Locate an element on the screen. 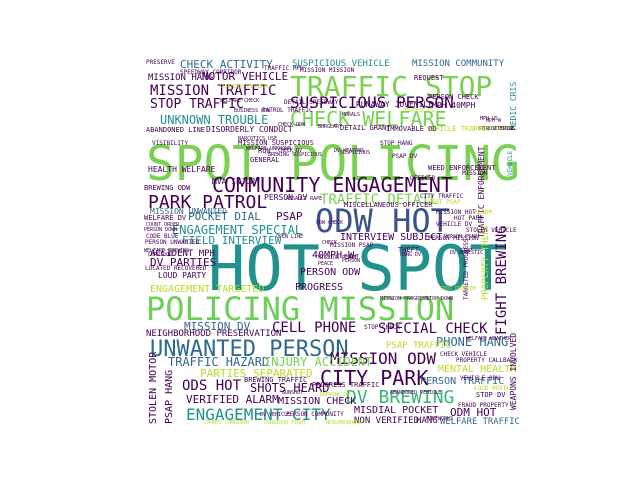 The image size is (640, 480). word-accident-mph: ACCIDENT MPH is located at coordinates (182, 254).